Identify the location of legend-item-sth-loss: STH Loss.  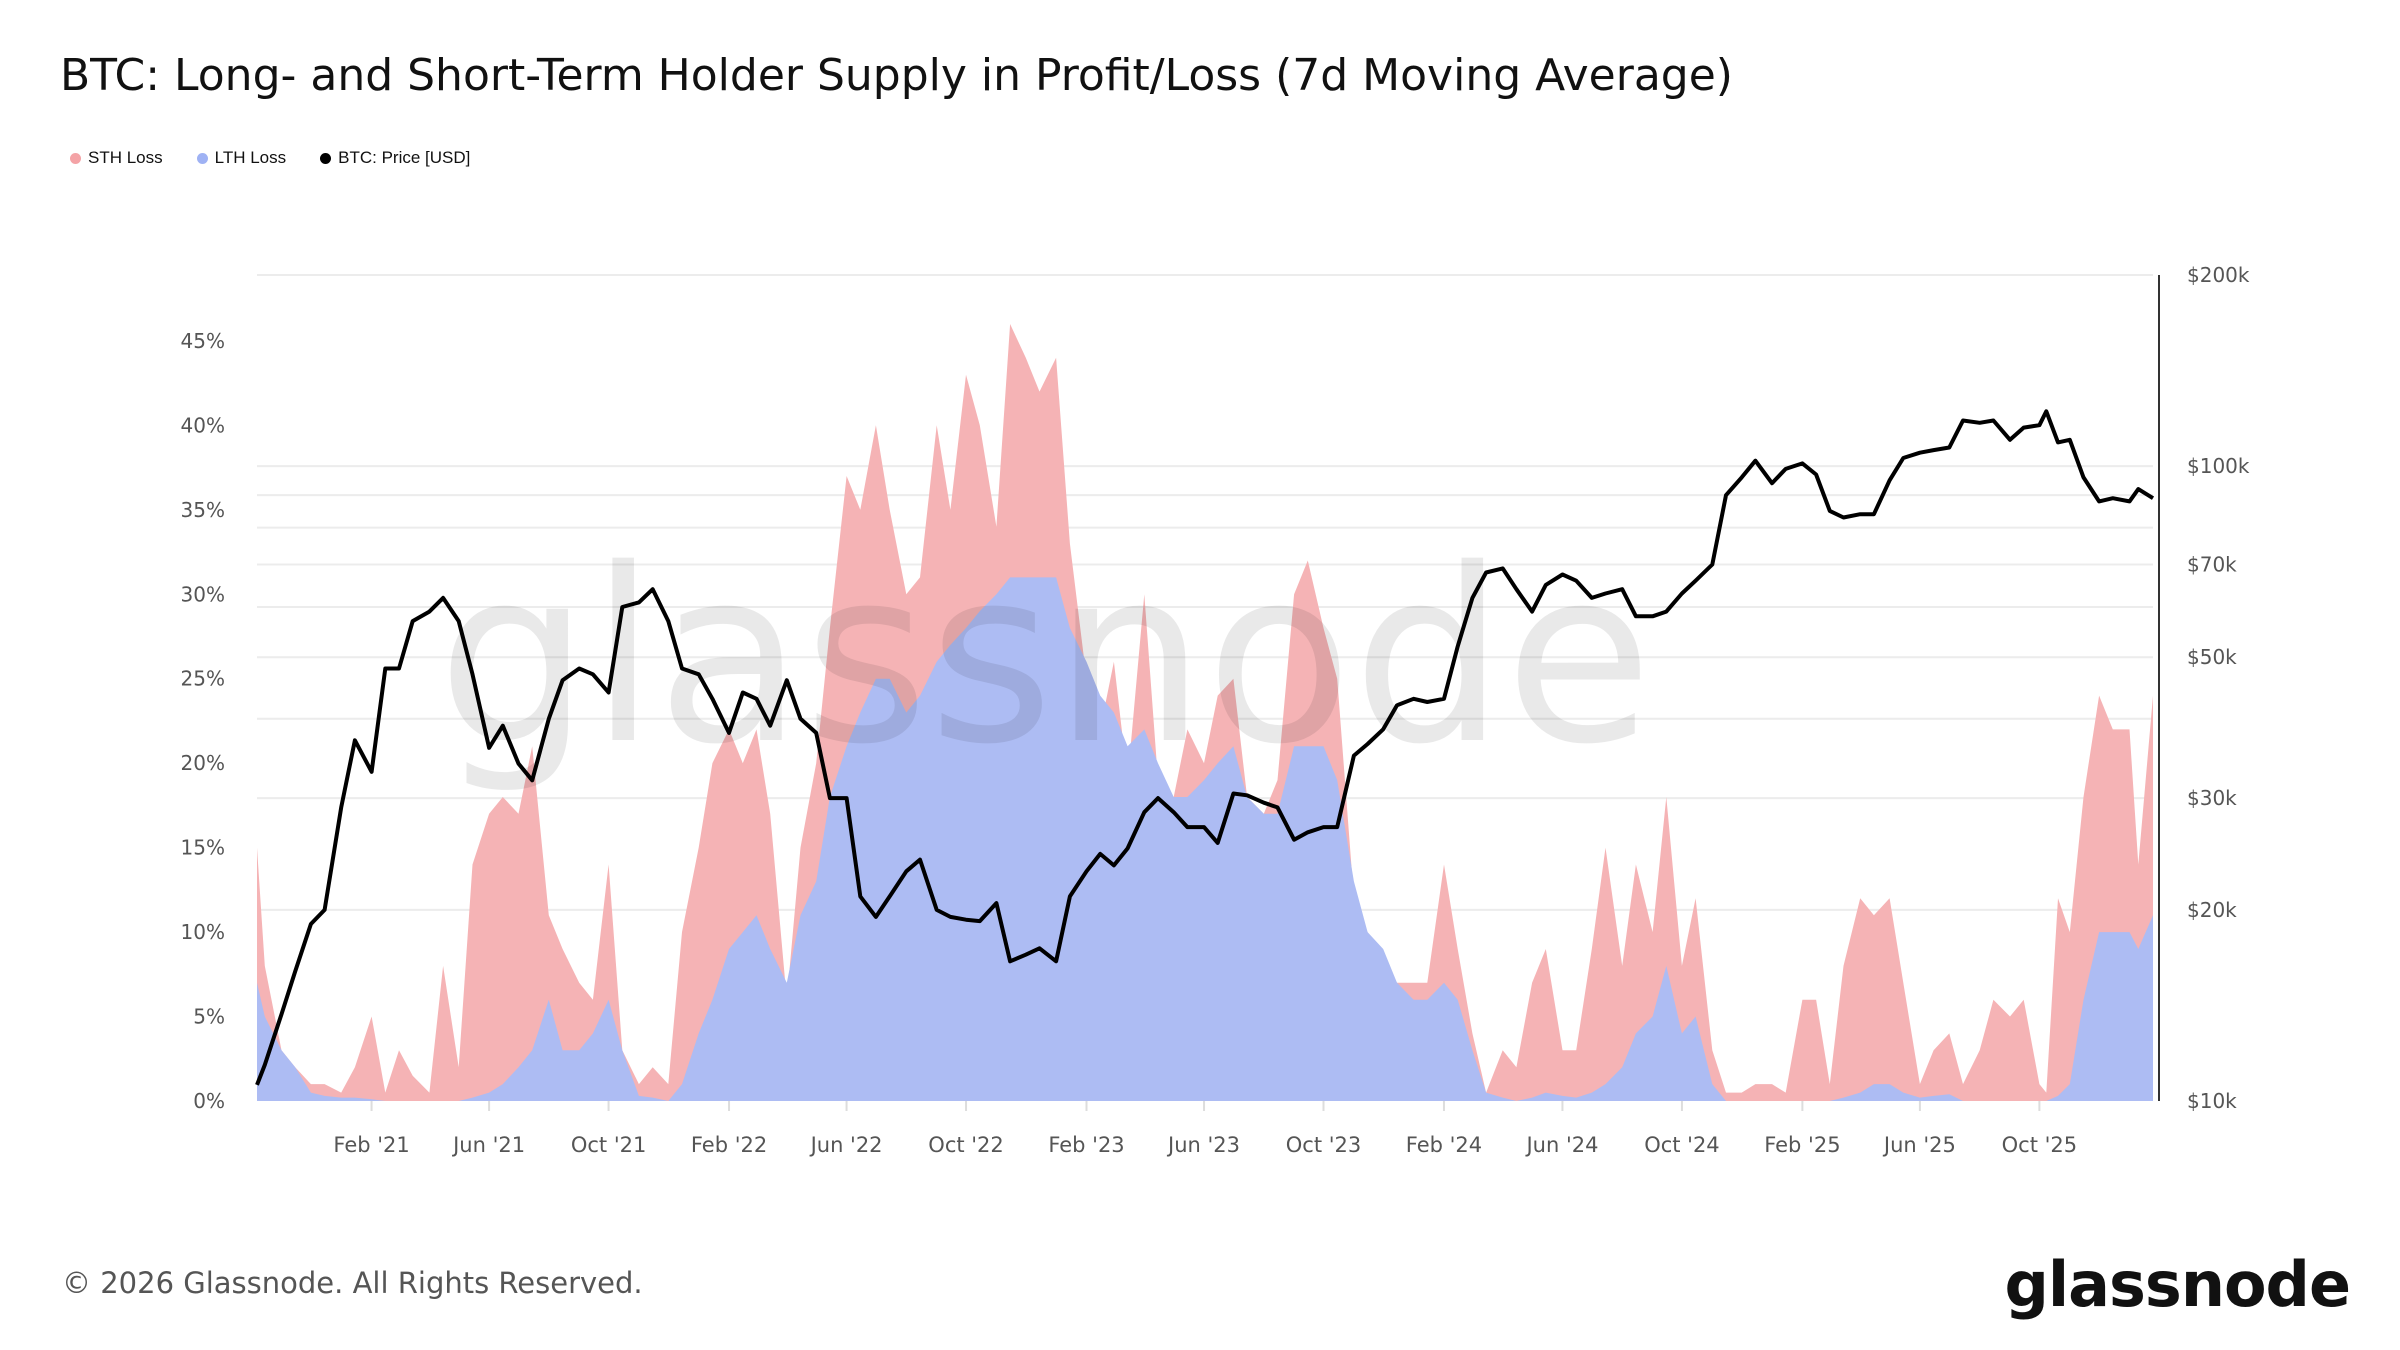
(116, 158).